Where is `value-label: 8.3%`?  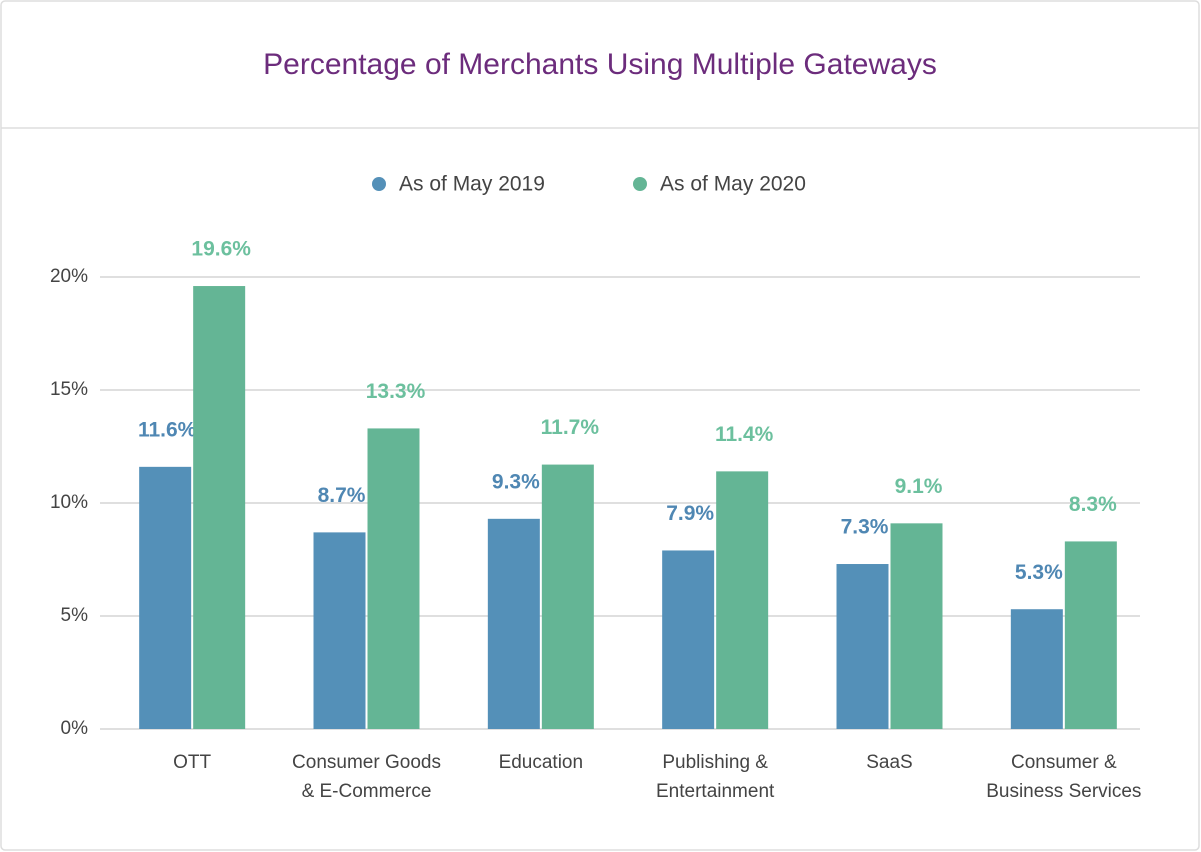
value-label: 8.3% is located at coordinates (1093, 504).